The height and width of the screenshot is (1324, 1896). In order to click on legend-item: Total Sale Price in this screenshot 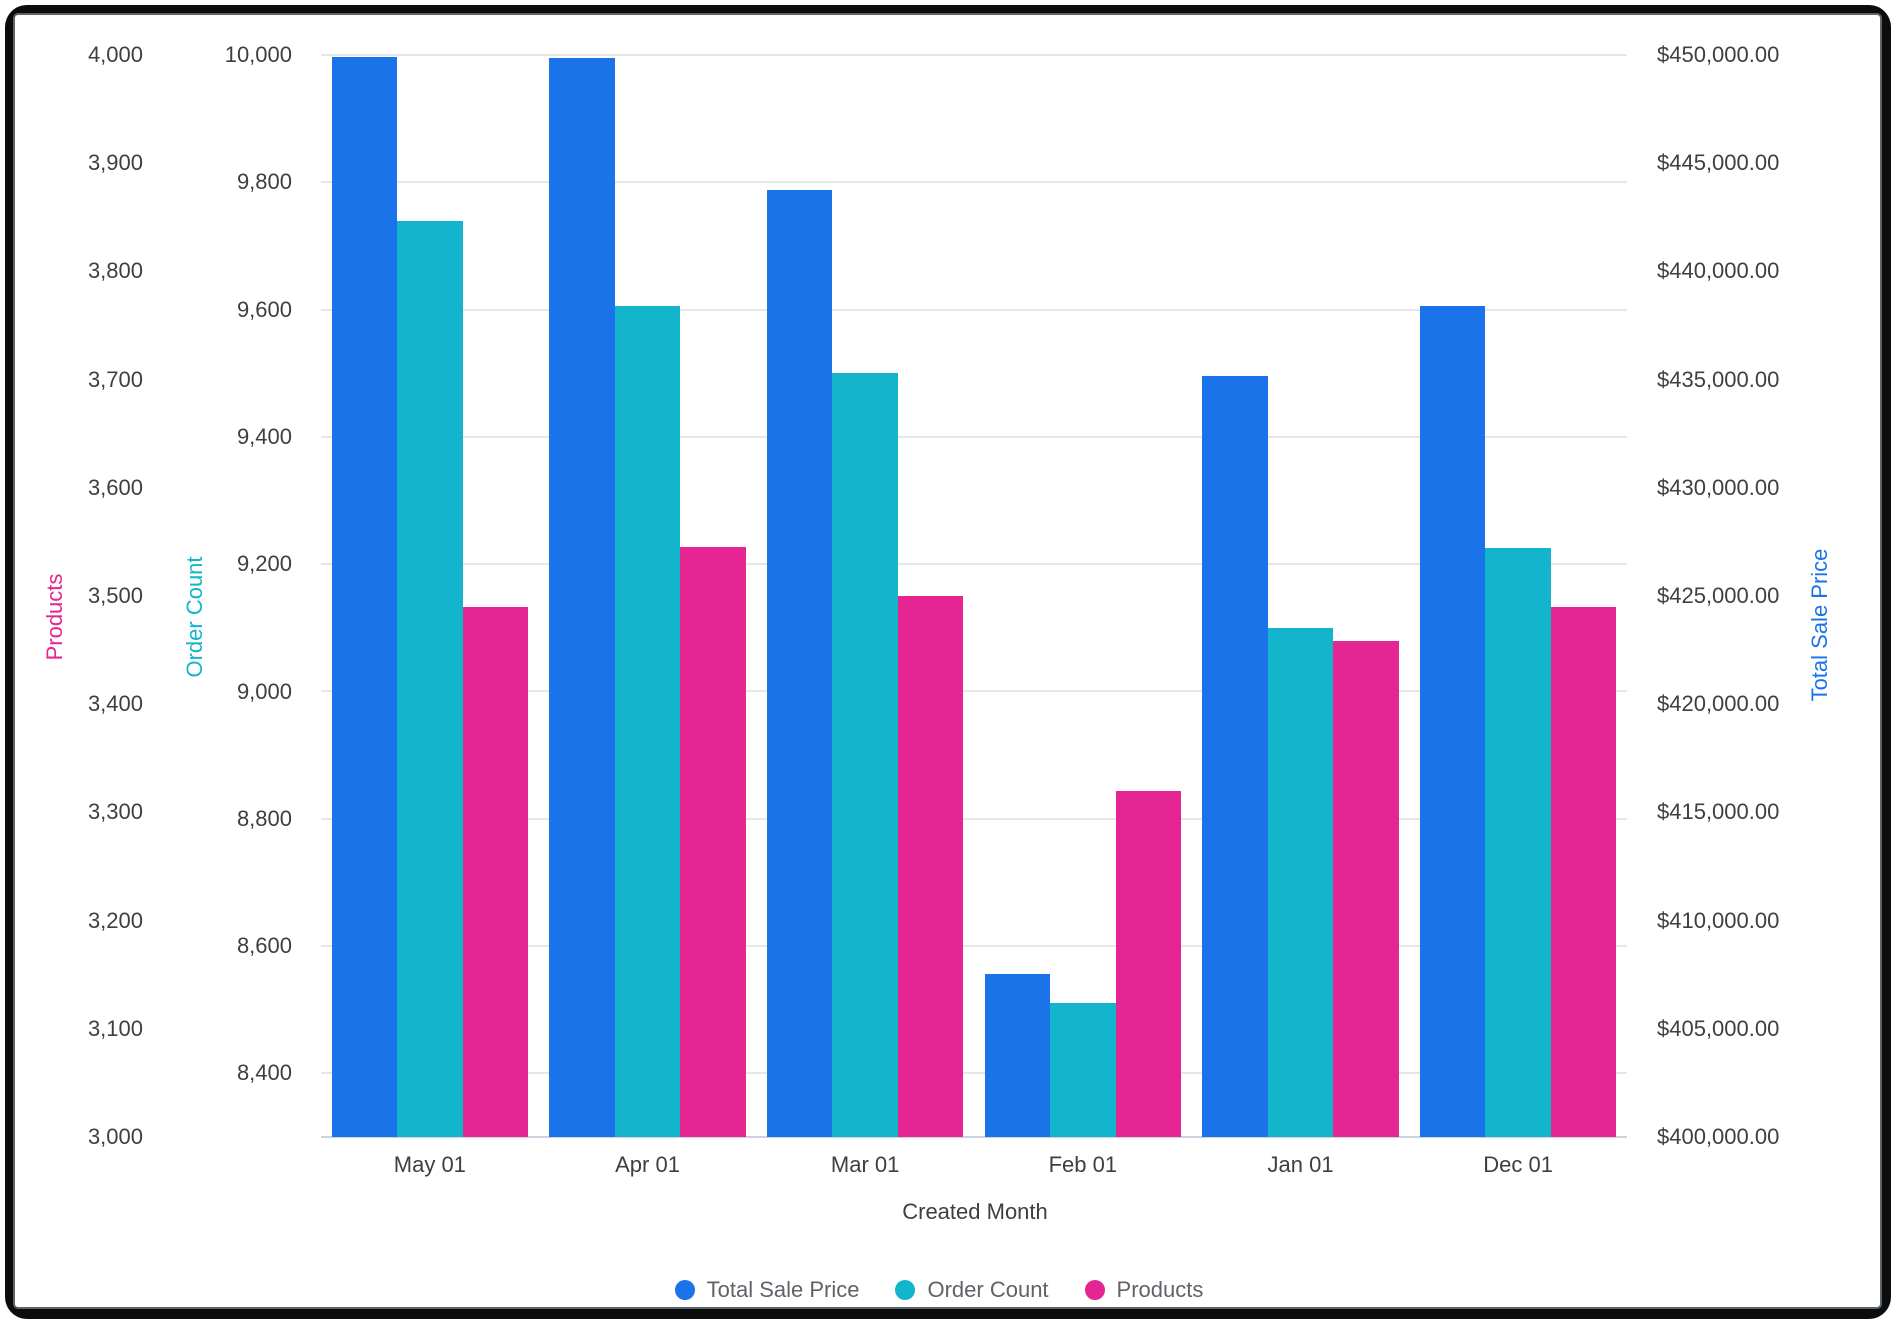, I will do `click(767, 1290)`.